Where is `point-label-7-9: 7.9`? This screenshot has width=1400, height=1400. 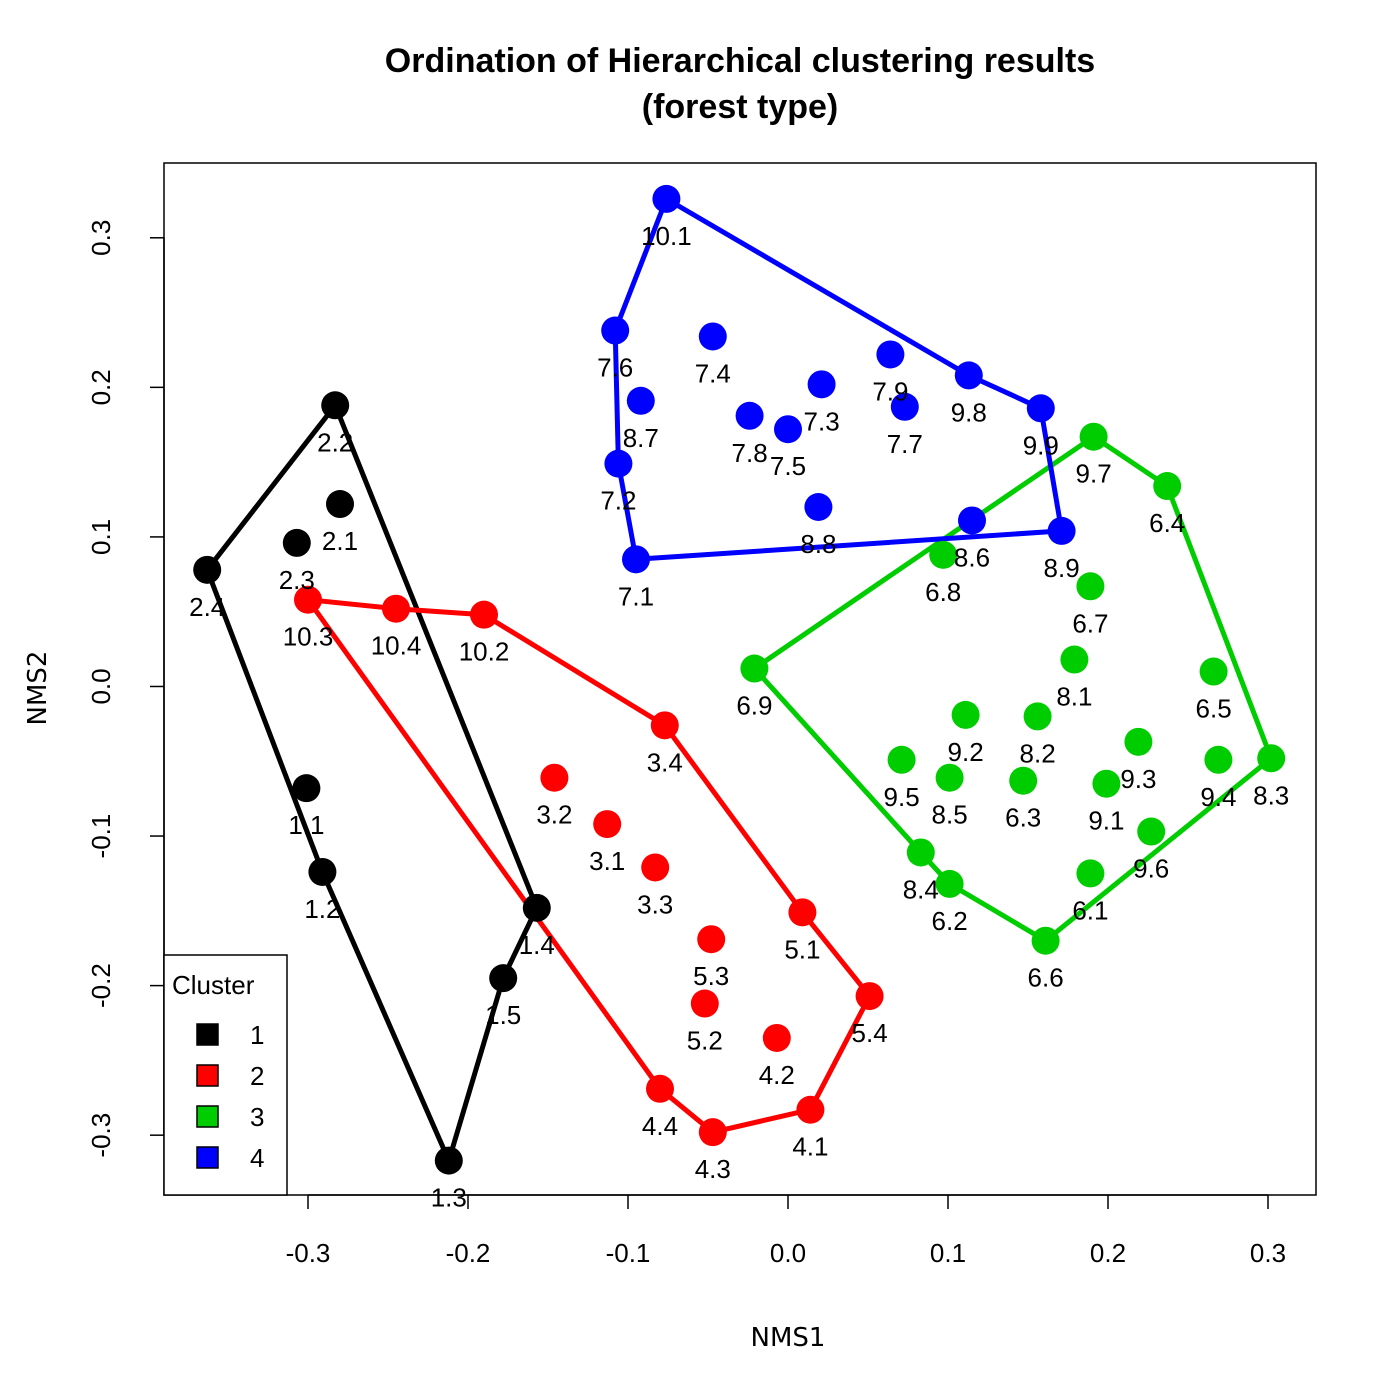
point-label-7-9: 7.9 is located at coordinates (890, 391).